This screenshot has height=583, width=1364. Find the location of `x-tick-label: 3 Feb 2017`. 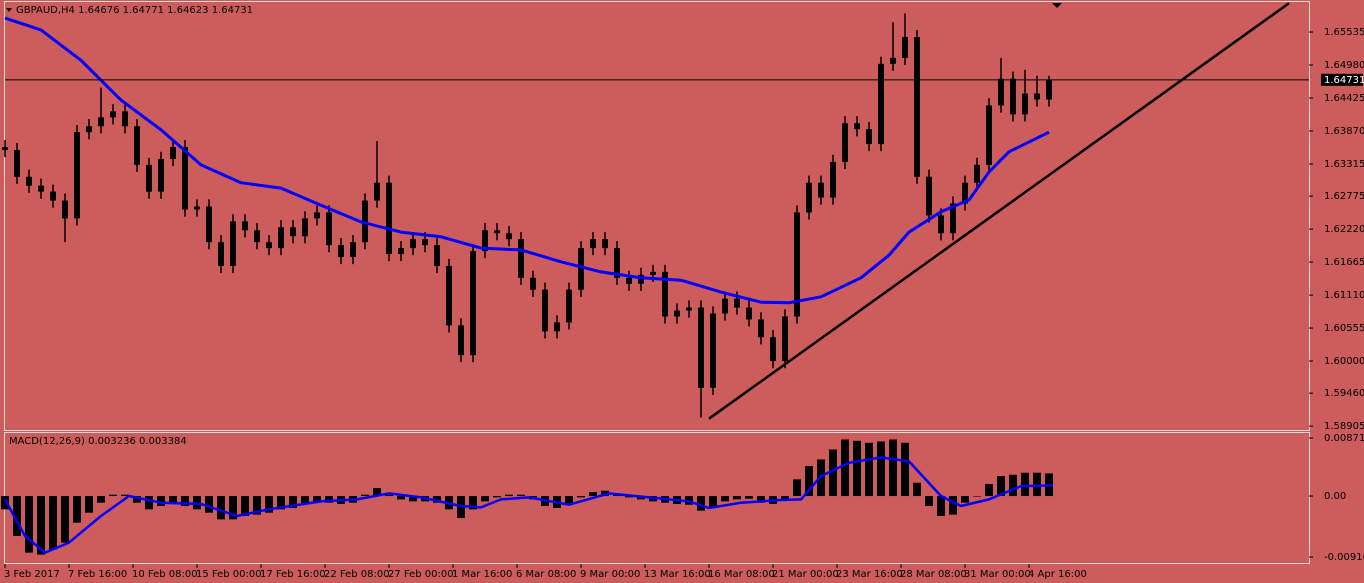

x-tick-label: 3 Feb 2017 is located at coordinates (32, 574).